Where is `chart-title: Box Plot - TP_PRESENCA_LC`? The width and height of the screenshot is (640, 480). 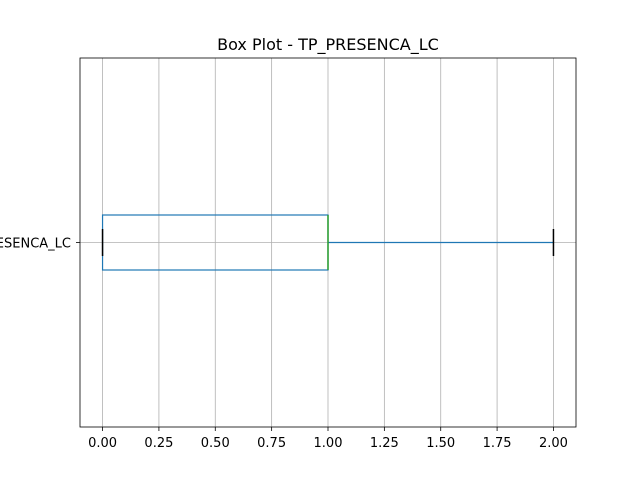
chart-title: Box Plot - TP_PRESENCA_LC is located at coordinates (328, 45).